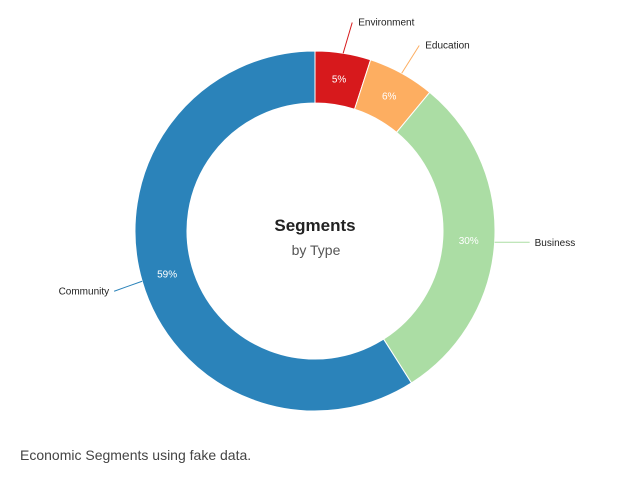 Image resolution: width=622 pixels, height=480 pixels. What do you see at coordinates (386, 23) in the screenshot?
I see `slice-label-environment: Environment` at bounding box center [386, 23].